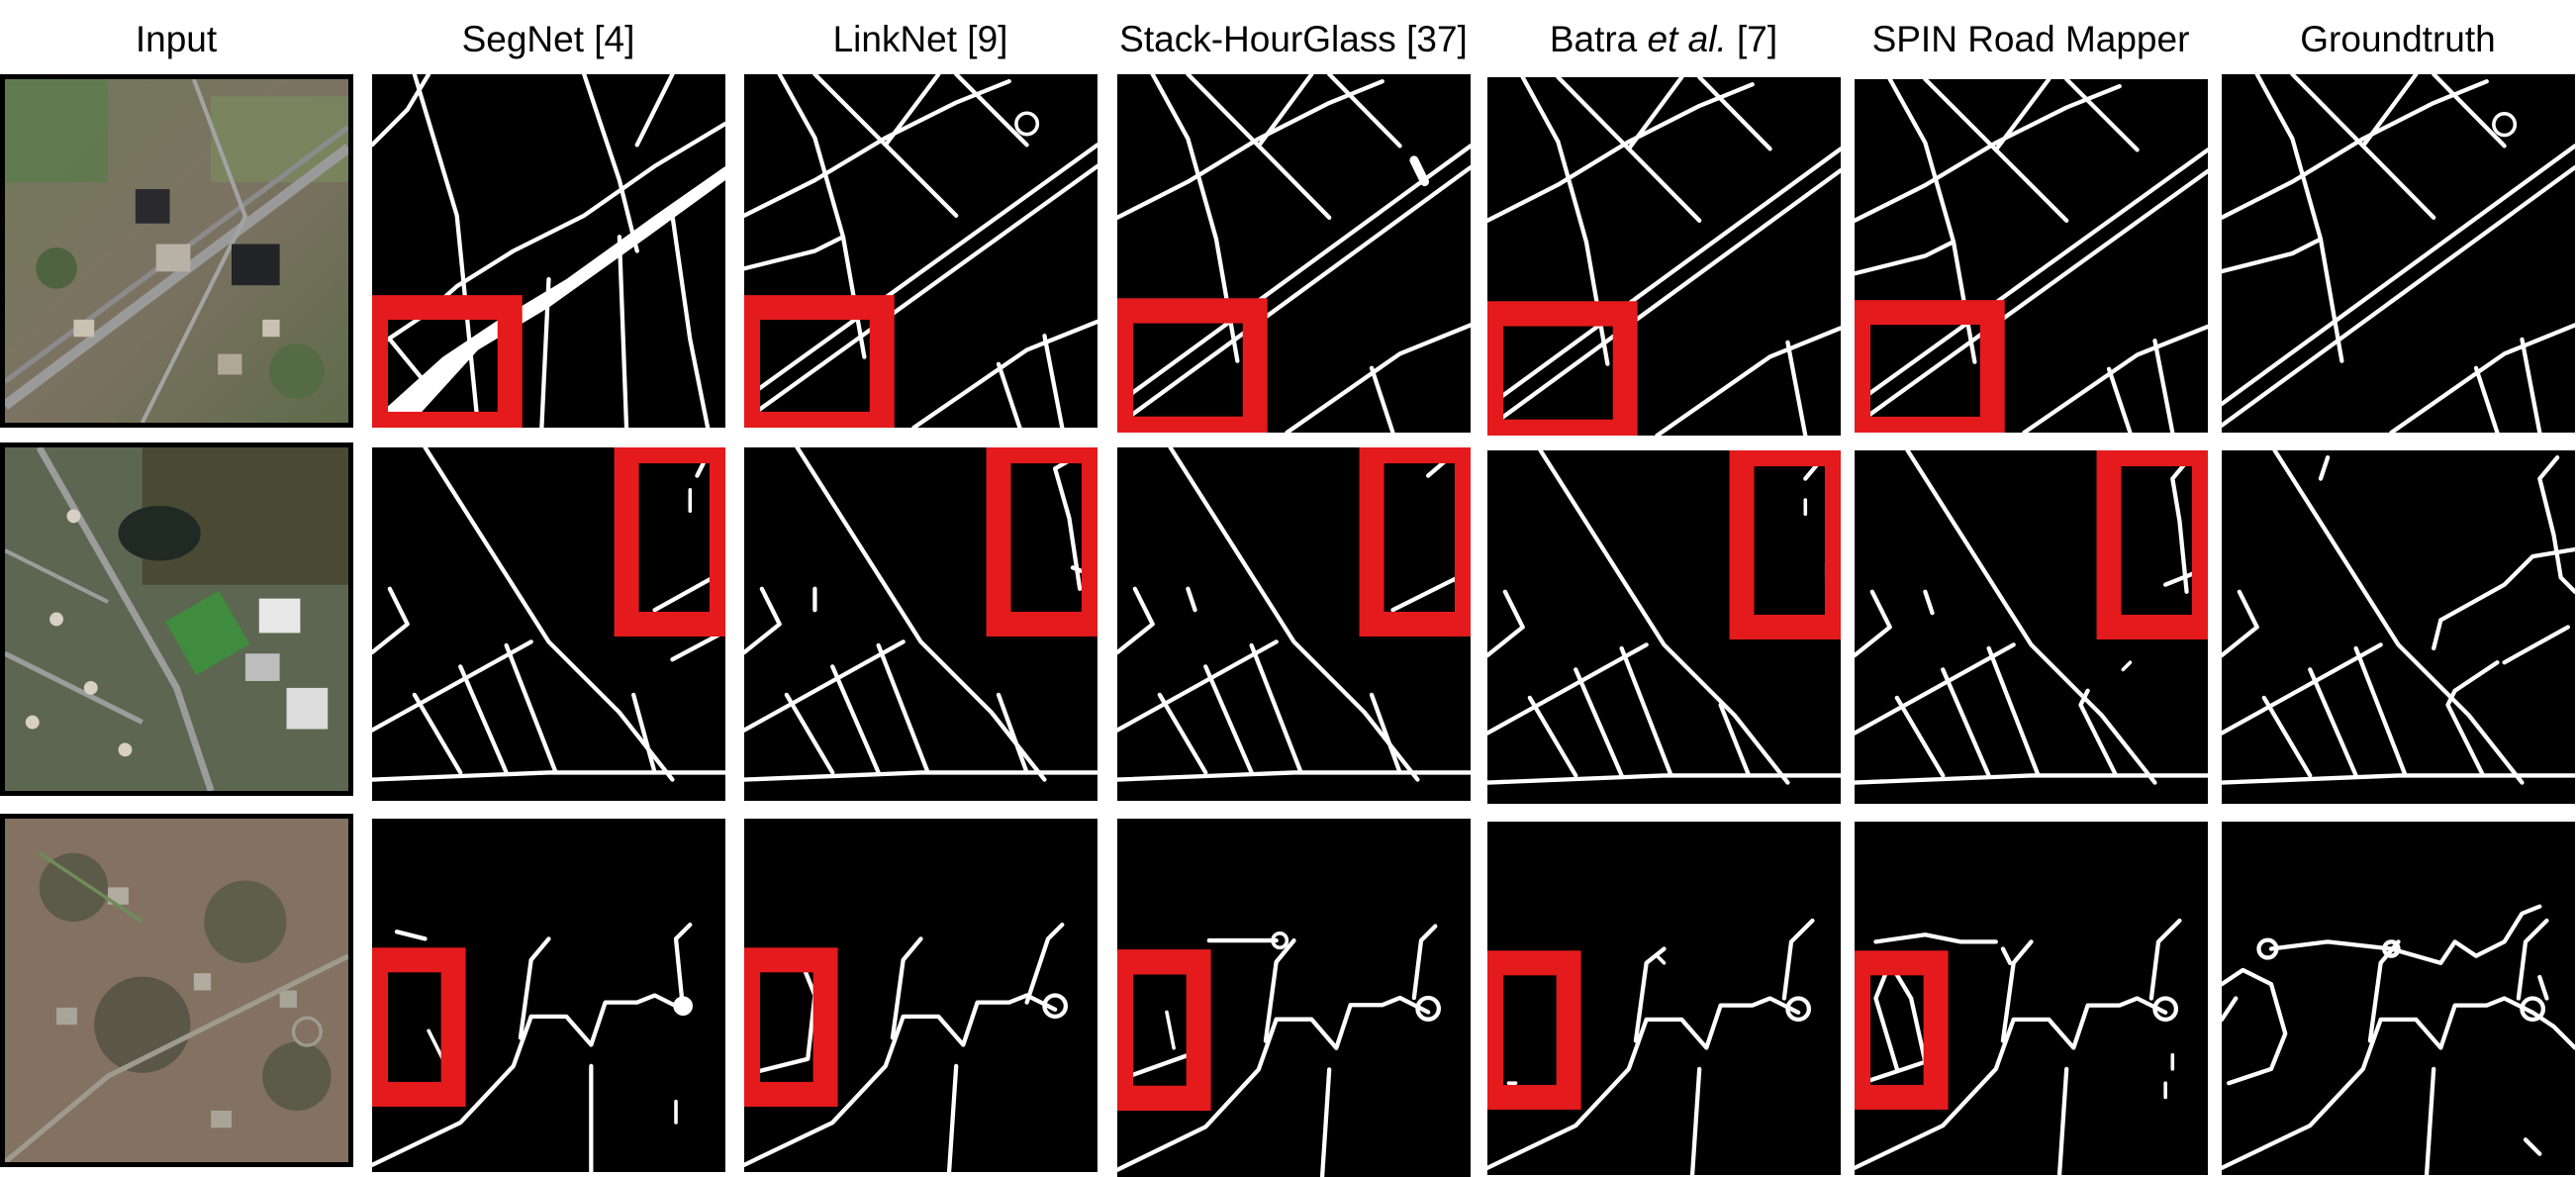 This screenshot has width=2576, height=1177. I want to click on column-header-groundtruth: Groundtruth, so click(2398, 39).